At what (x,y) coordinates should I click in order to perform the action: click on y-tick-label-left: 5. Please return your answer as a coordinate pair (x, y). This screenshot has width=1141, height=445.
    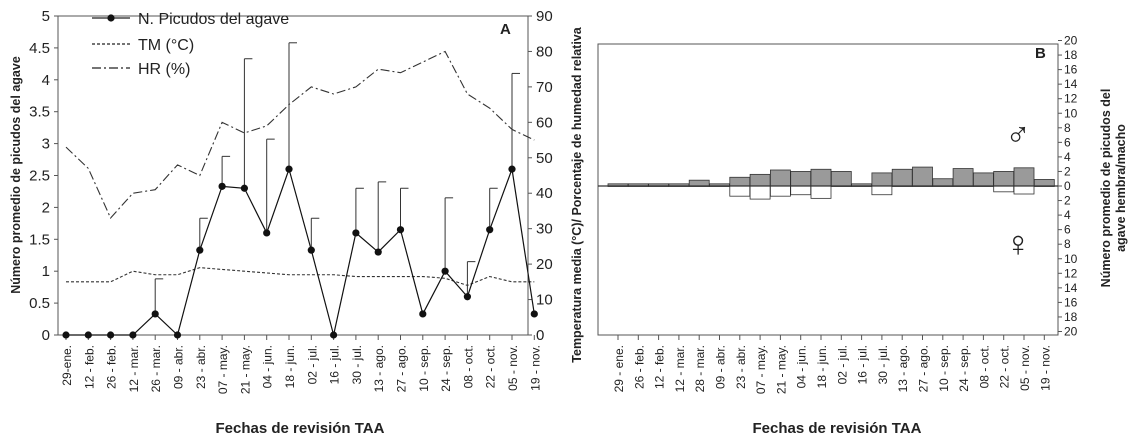
    Looking at the image, I should click on (46, 16).